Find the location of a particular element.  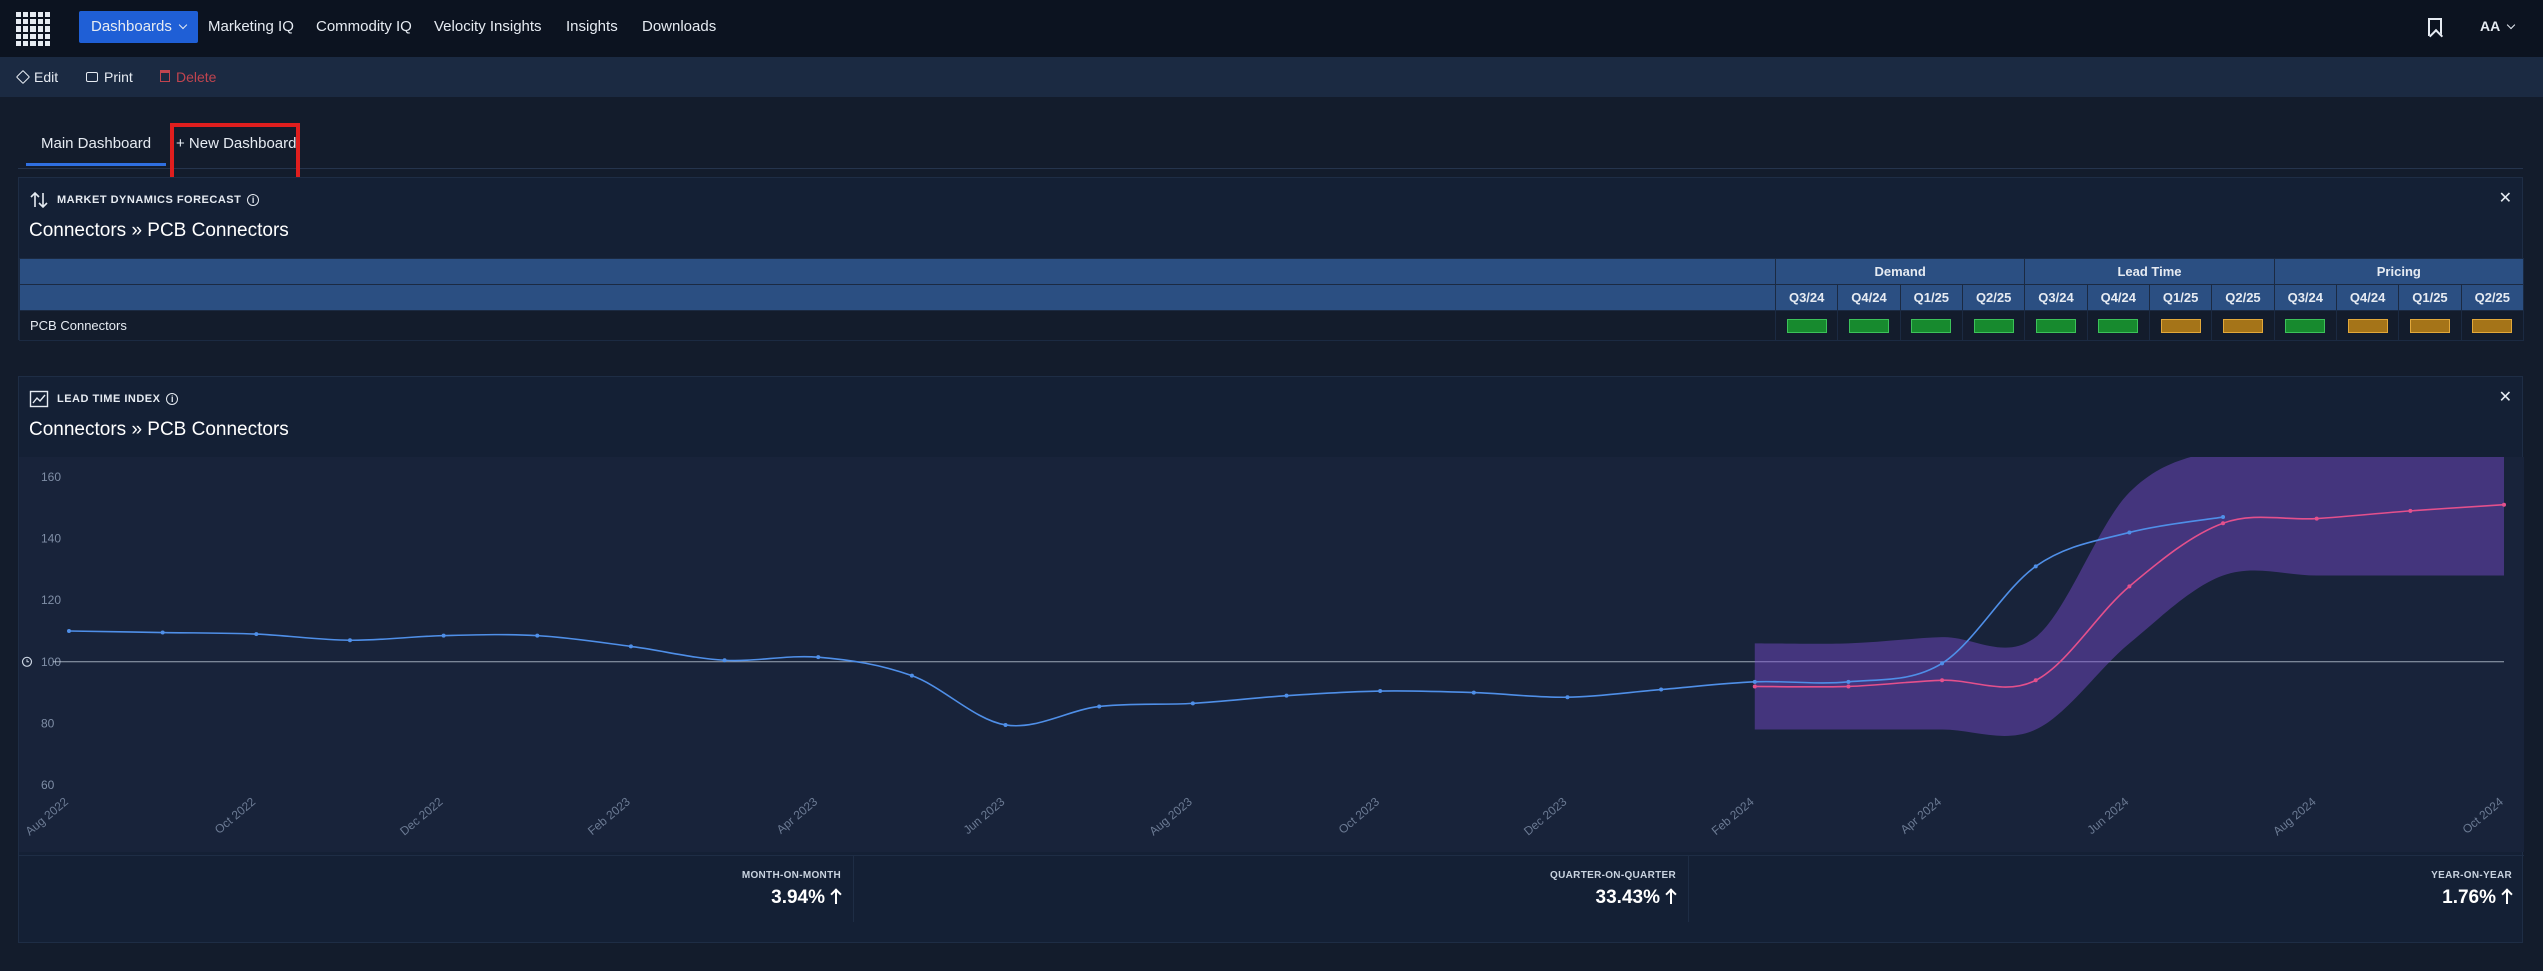

nav-velocity-insights: Velocity Insights is located at coordinates (488, 26).